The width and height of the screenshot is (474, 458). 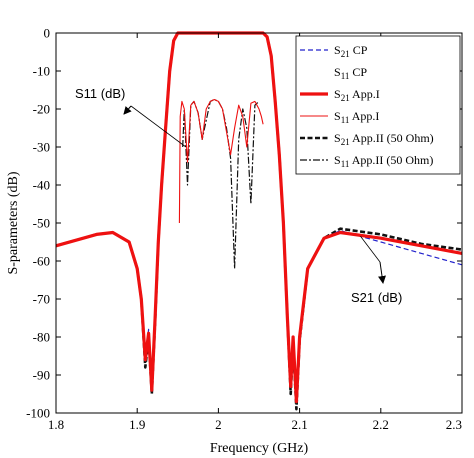 I want to click on x-tick-label: 1.8, so click(x=56, y=424).